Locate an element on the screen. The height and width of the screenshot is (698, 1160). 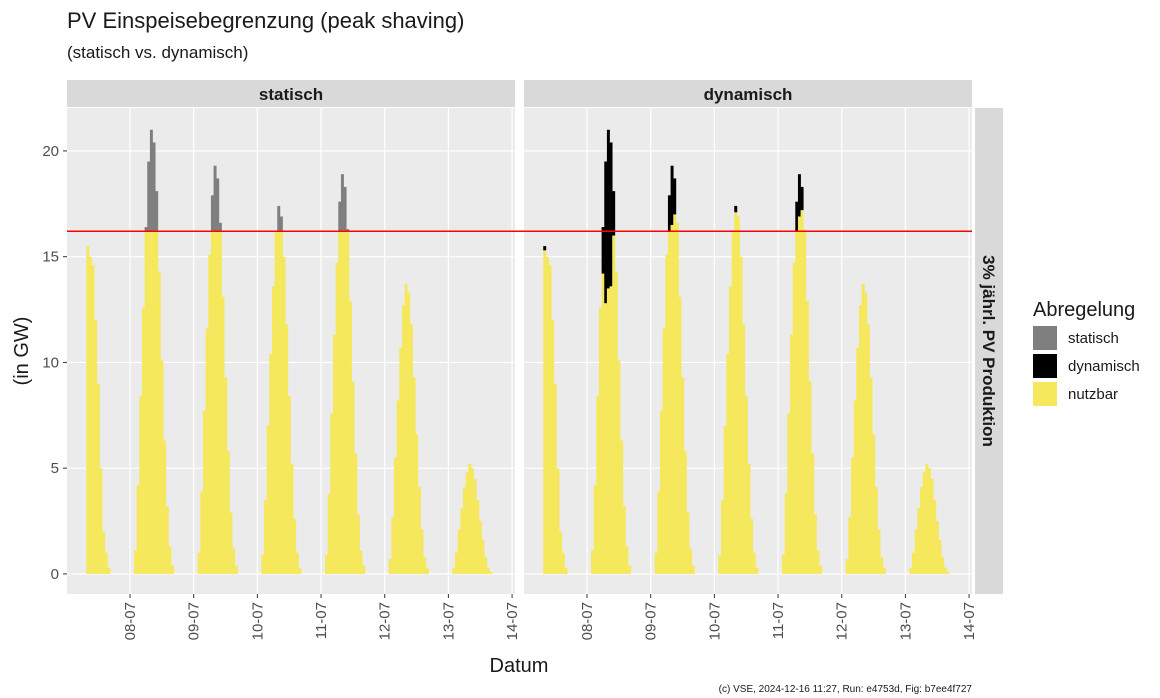
x-tick-label: 13-07 is located at coordinates (448, 621).